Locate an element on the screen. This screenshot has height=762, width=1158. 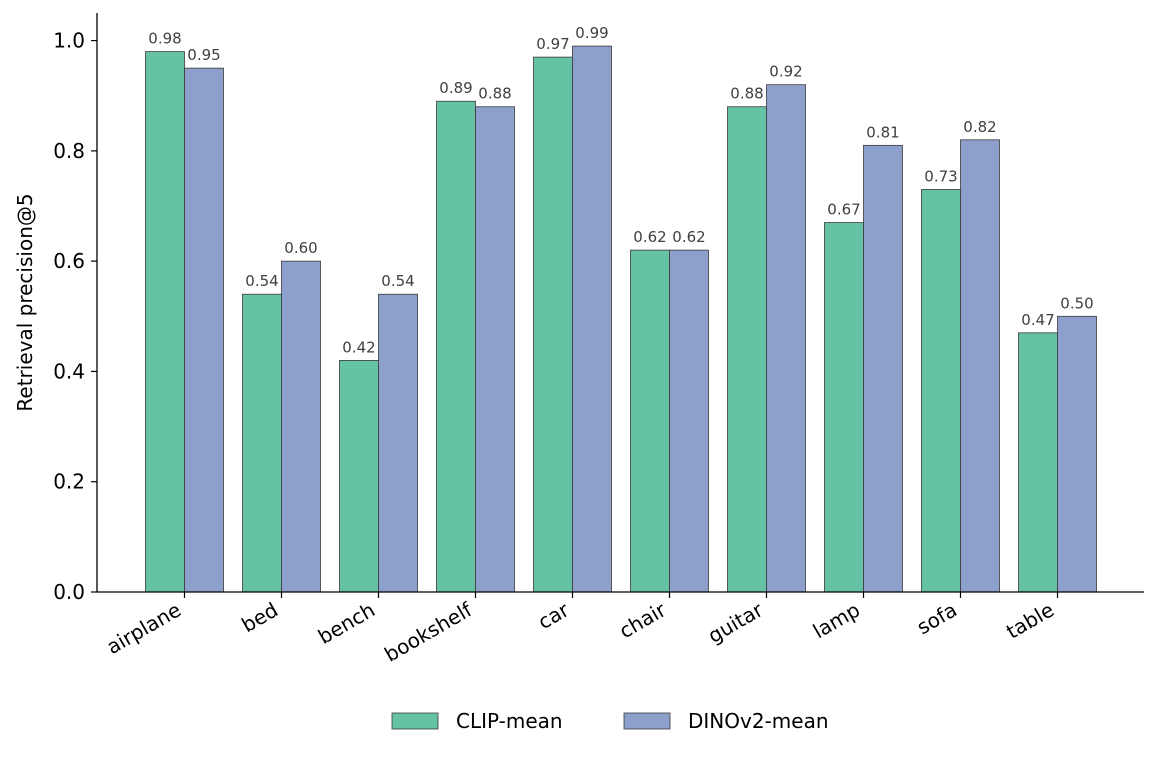
legend-swatch-clip-mean is located at coordinates (415, 721).